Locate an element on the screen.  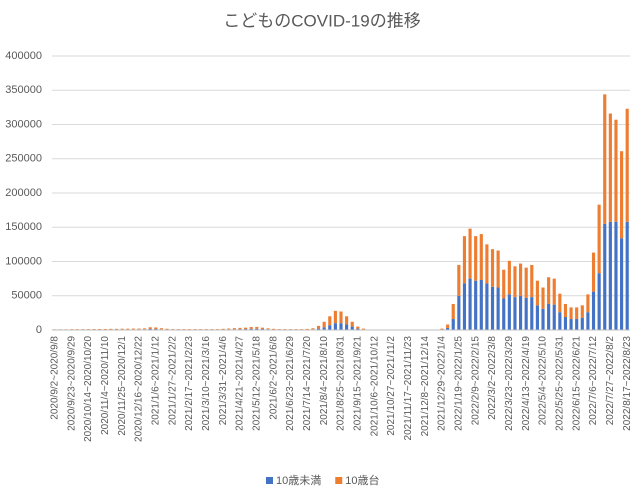
y-tick-label: 300000 is located at coordinates (23, 124).